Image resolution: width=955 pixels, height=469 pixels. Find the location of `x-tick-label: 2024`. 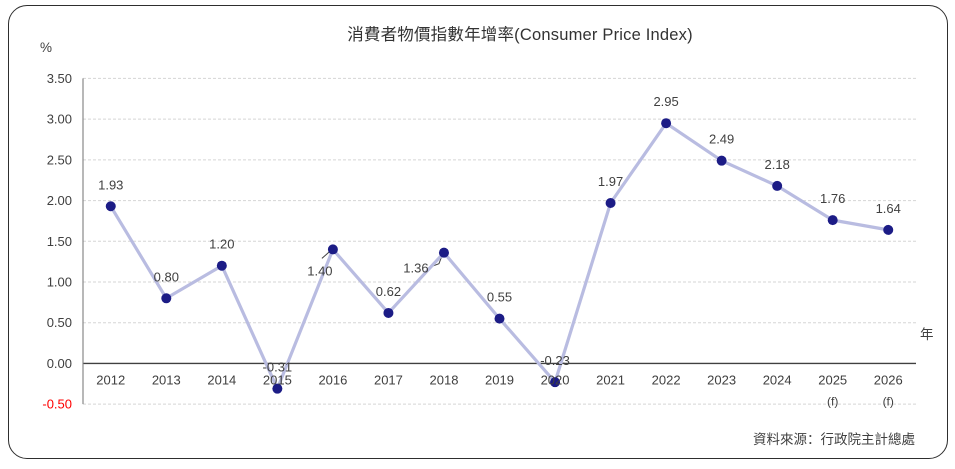

x-tick-label: 2024 is located at coordinates (777, 380).